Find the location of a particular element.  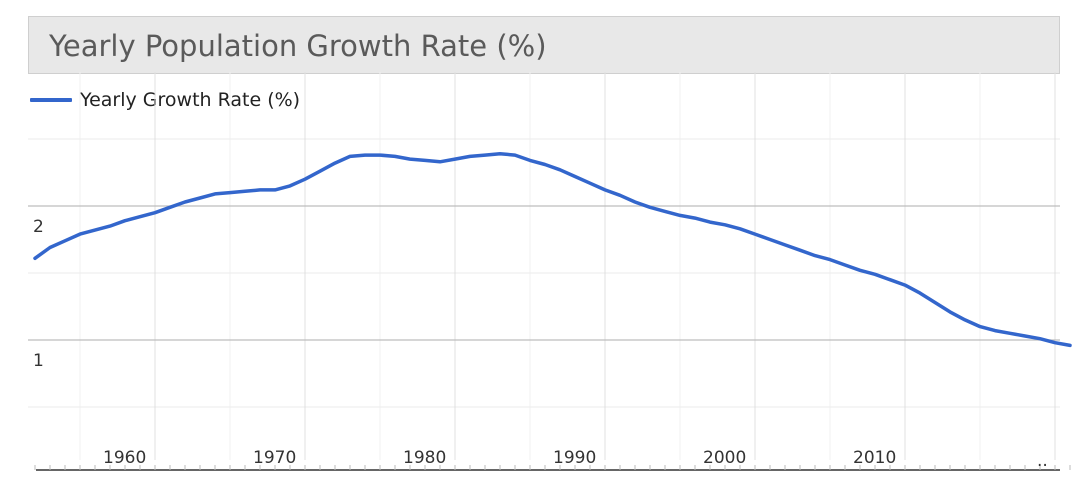

x-tick-overflow-label: .. is located at coordinates (1042, 461).